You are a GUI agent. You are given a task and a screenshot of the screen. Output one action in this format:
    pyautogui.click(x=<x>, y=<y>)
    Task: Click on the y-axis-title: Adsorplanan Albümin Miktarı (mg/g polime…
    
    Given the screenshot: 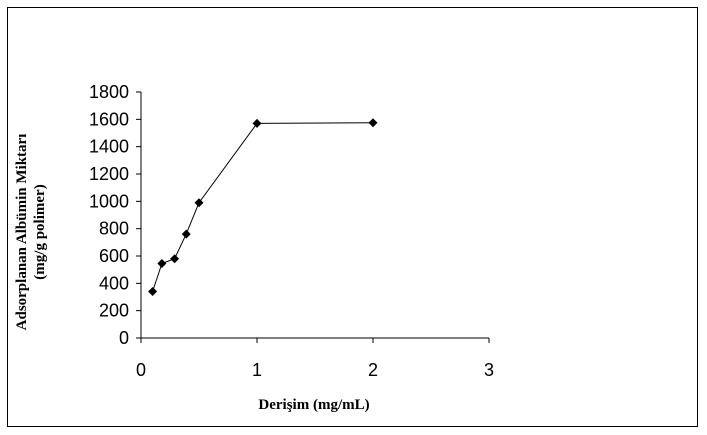 What is the action you would take?
    pyautogui.click(x=31, y=232)
    